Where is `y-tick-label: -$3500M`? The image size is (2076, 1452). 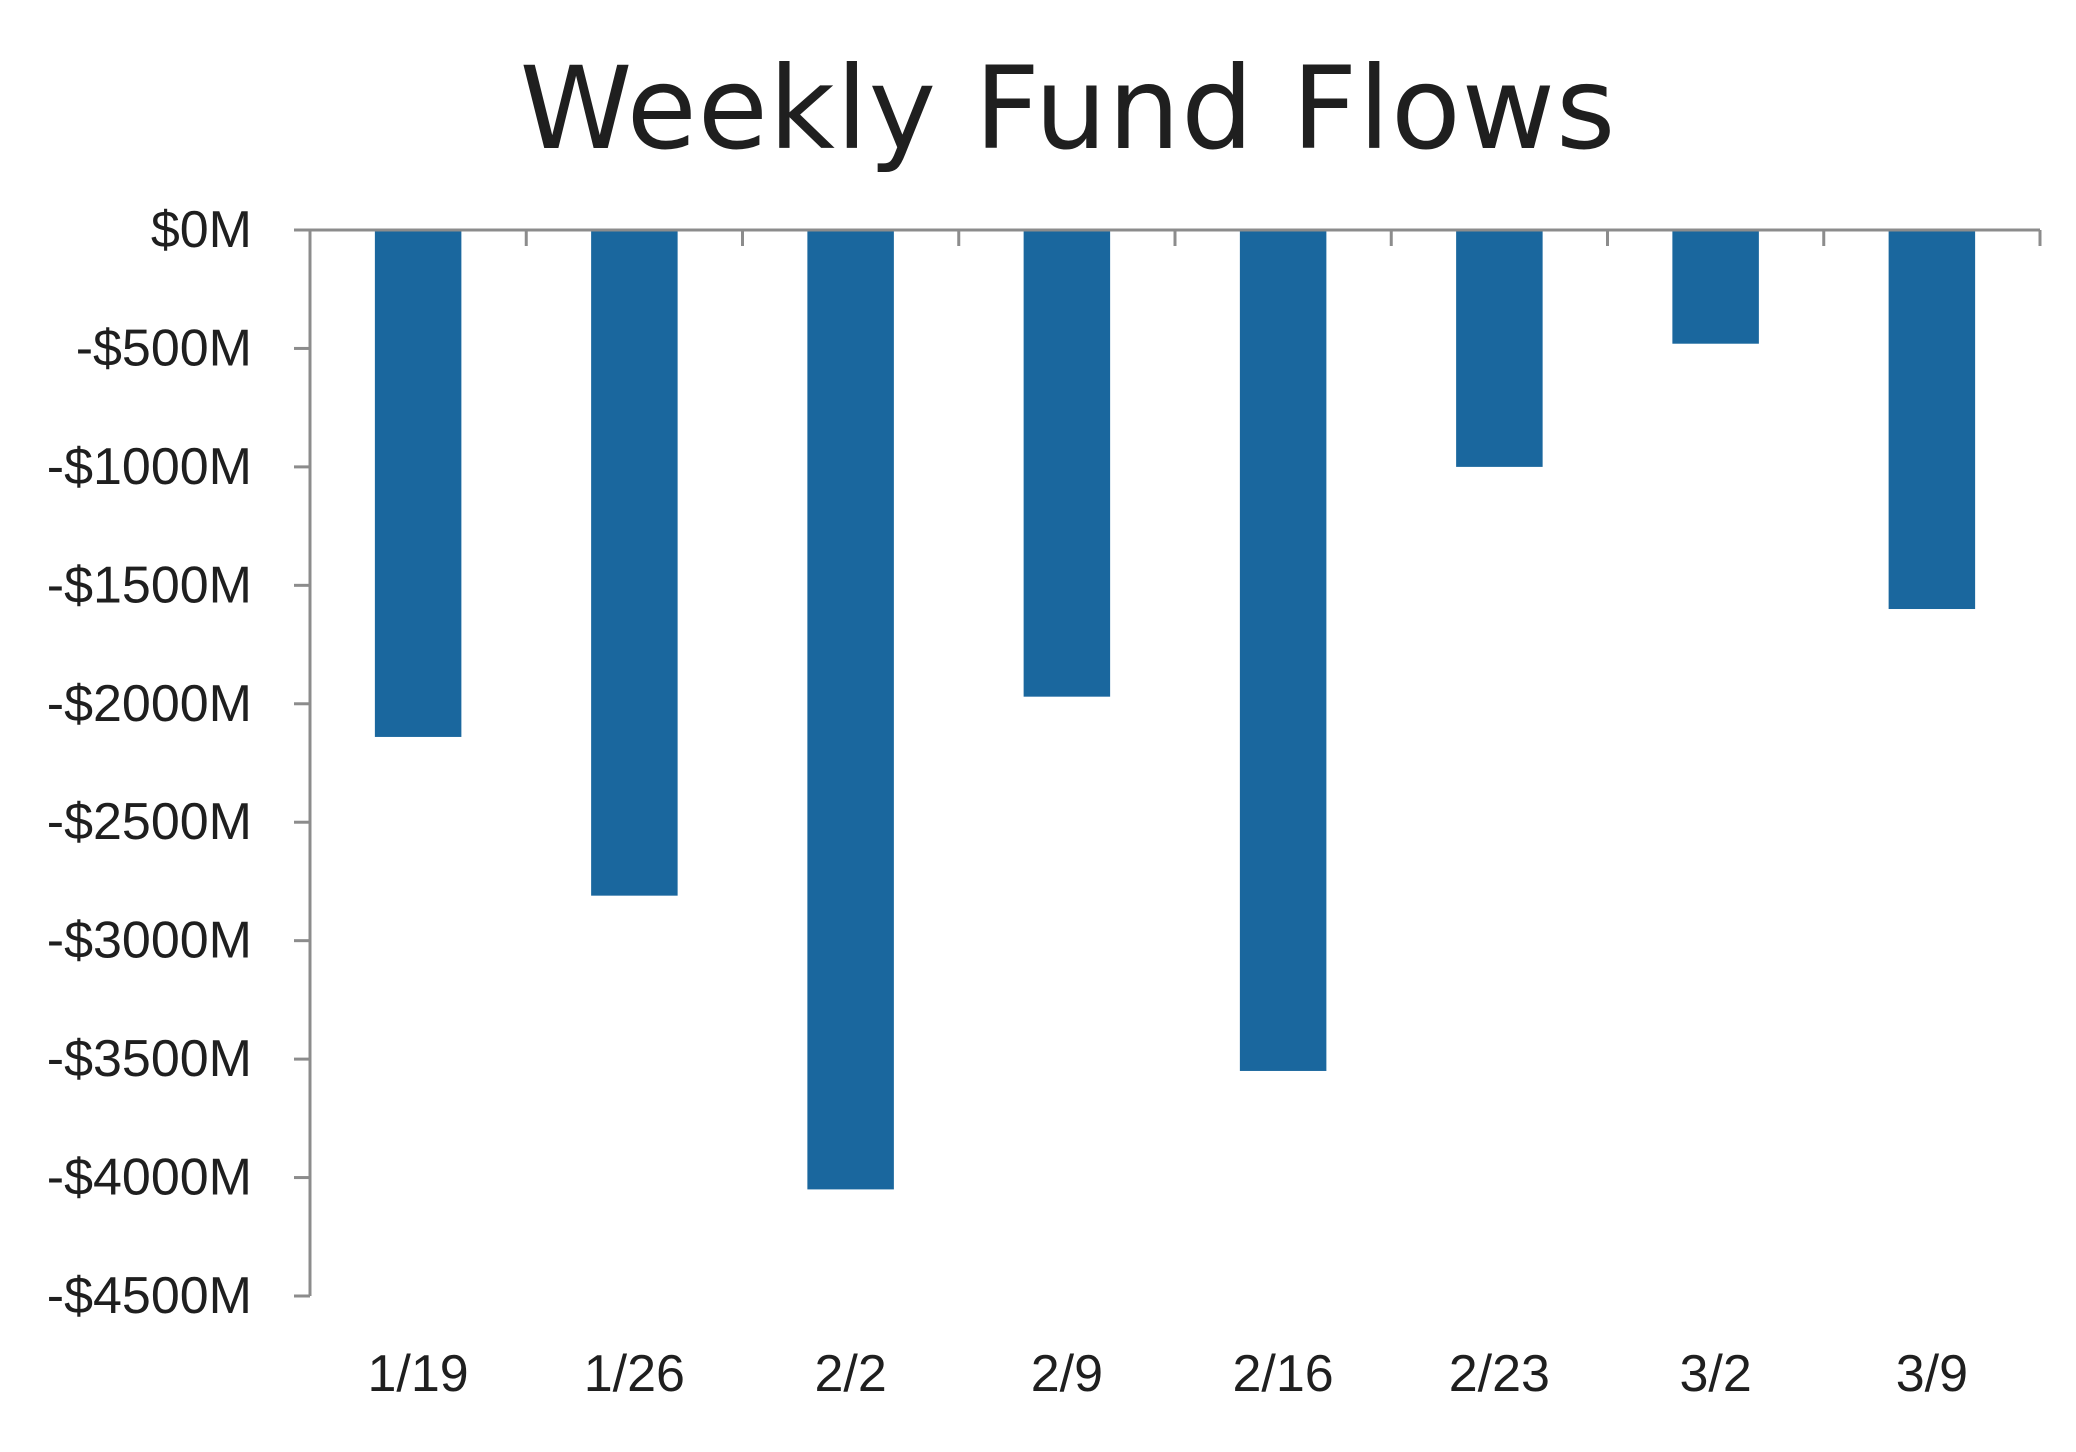 y-tick-label: -$3500M is located at coordinates (149, 1059).